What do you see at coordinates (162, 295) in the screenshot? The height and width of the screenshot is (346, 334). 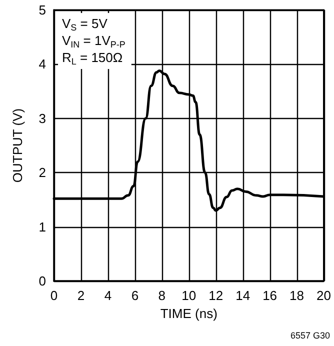 I see `x-tick-label: 8` at bounding box center [162, 295].